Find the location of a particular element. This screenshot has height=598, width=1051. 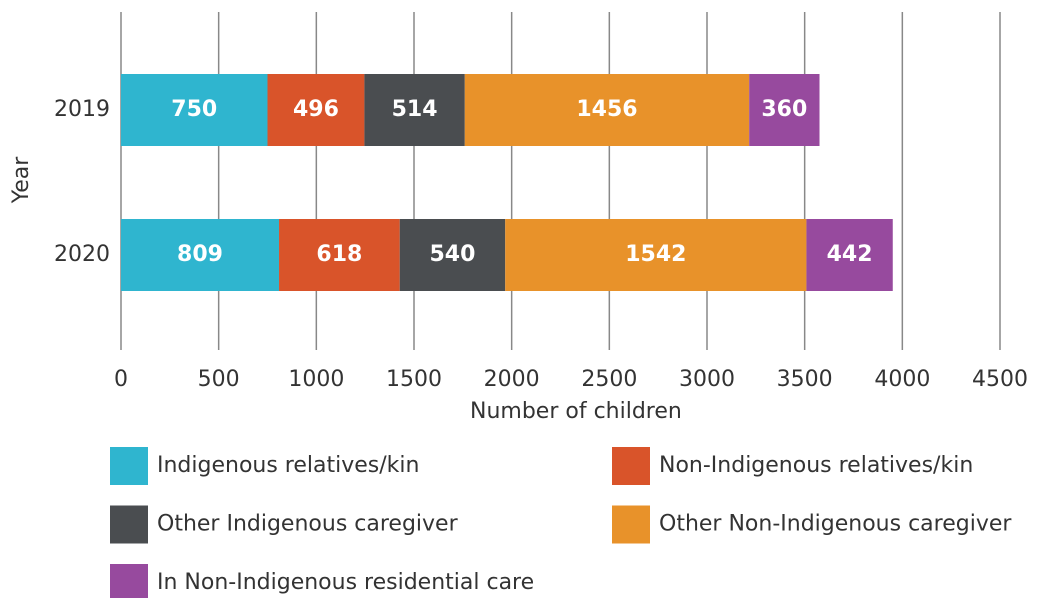

x-tick-label: 2000 is located at coordinates (512, 379).